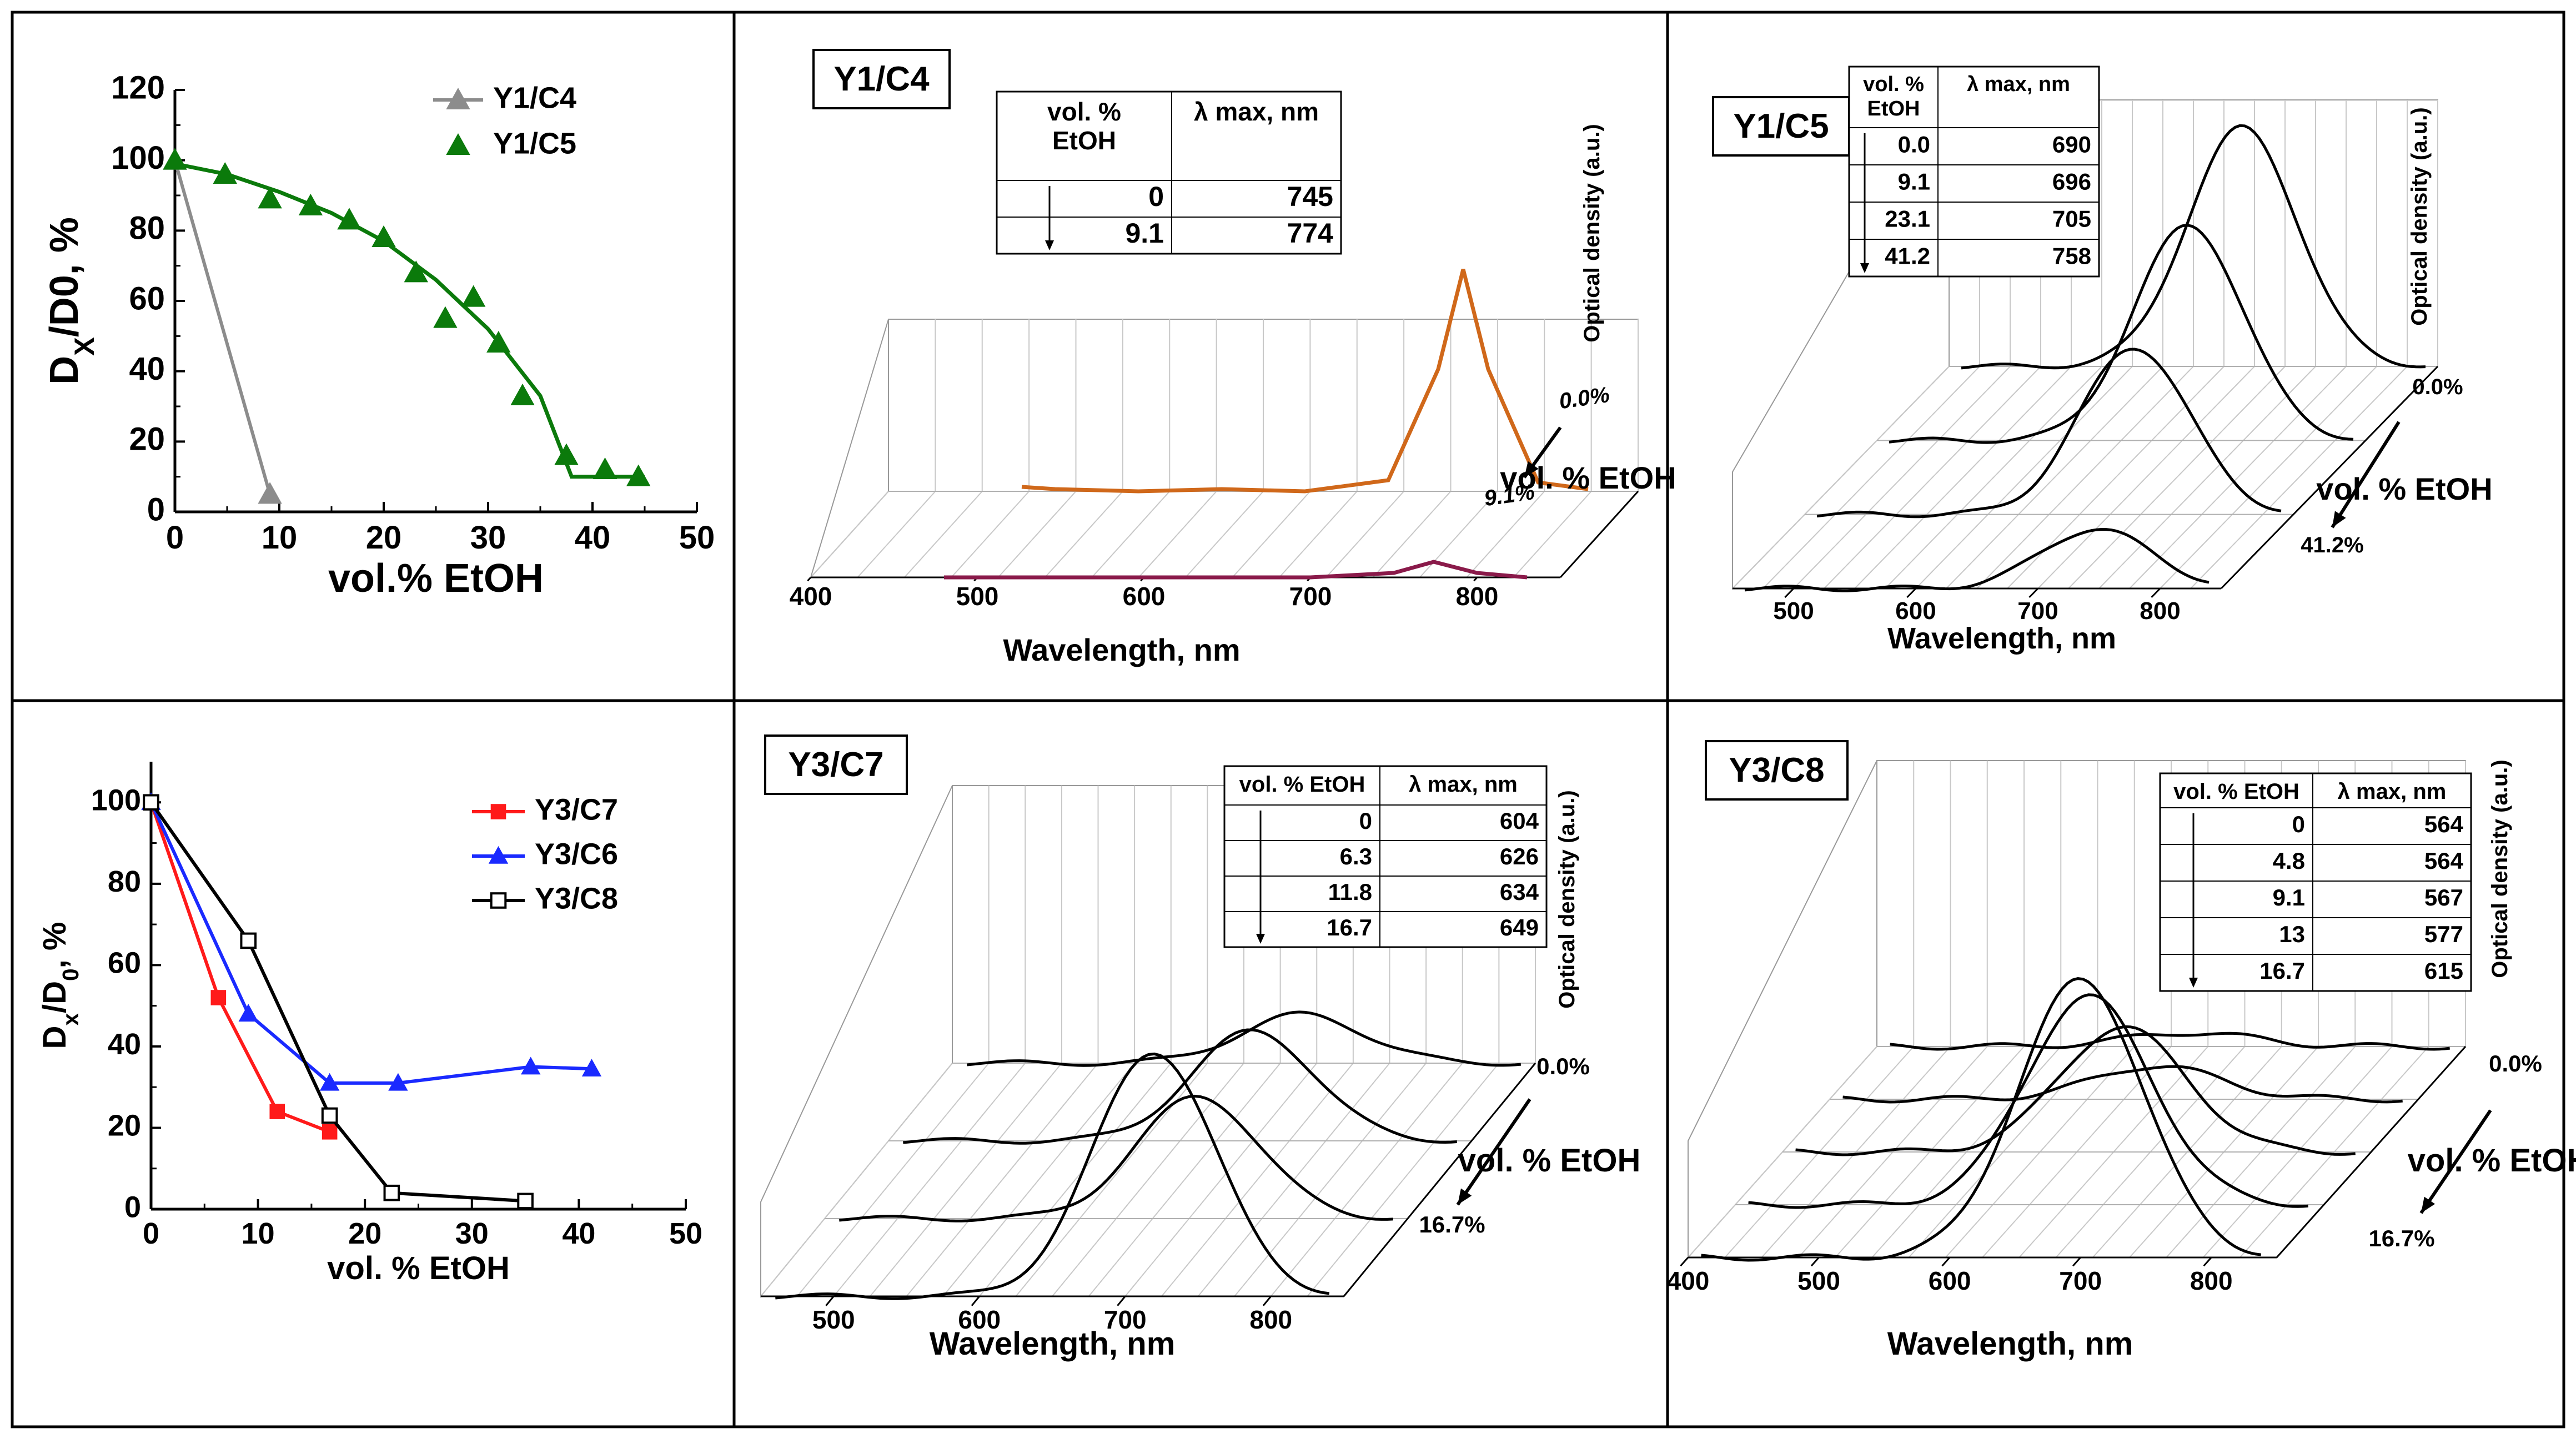  What do you see at coordinates (545, 854) in the screenshot?
I see `legend-entry: Y3/C6` at bounding box center [545, 854].